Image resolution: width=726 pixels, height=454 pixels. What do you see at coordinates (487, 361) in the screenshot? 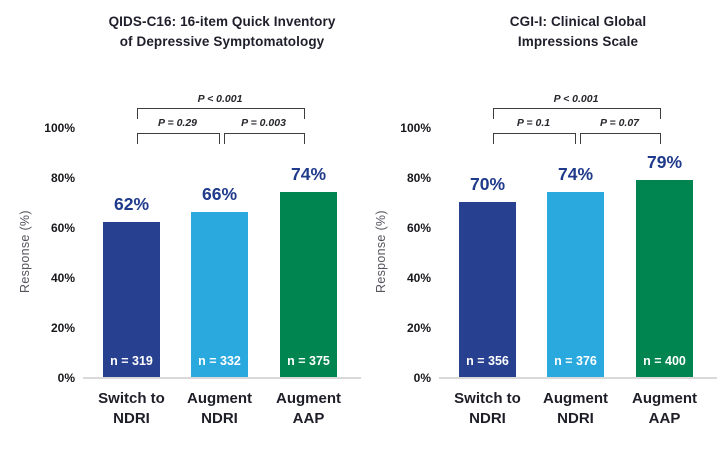
I see `sample-size-label: n = 356` at bounding box center [487, 361].